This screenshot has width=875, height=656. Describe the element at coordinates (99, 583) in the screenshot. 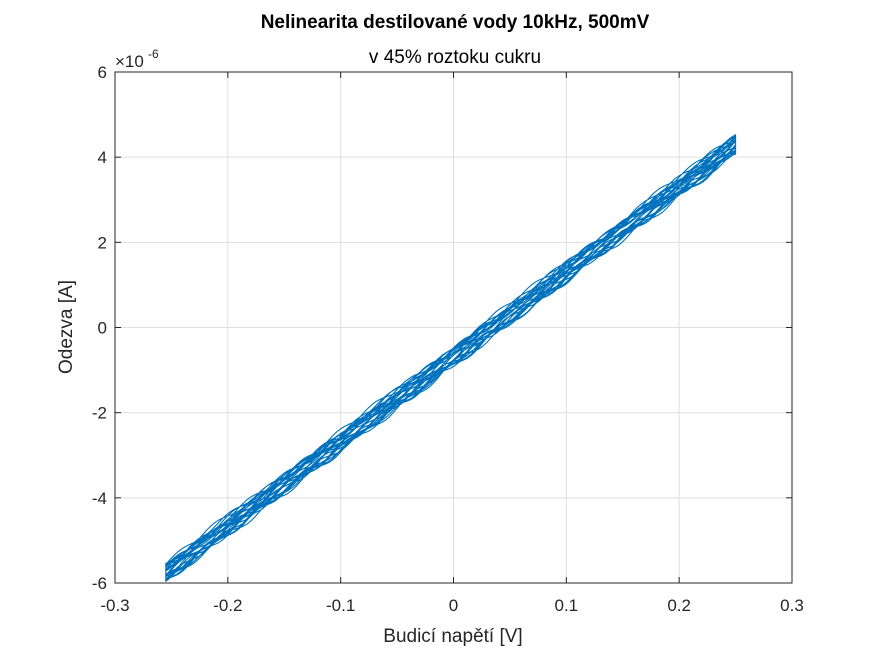

I see `y-tick-label: -6` at that location.